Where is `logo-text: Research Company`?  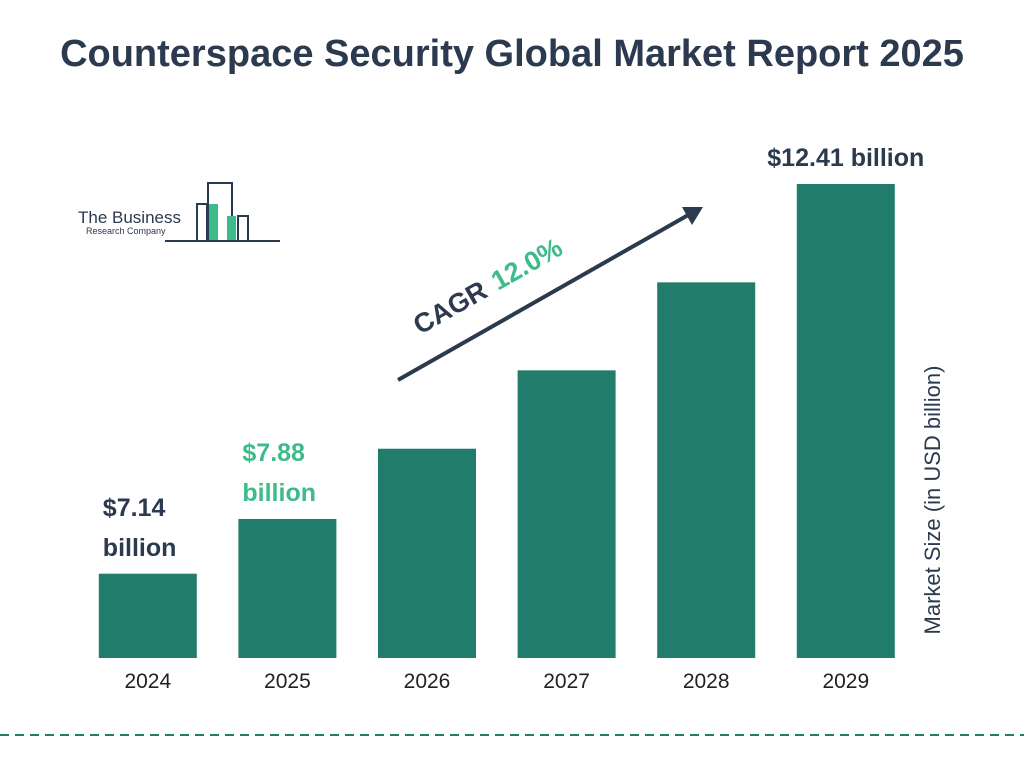 logo-text: Research Company is located at coordinates (126, 231).